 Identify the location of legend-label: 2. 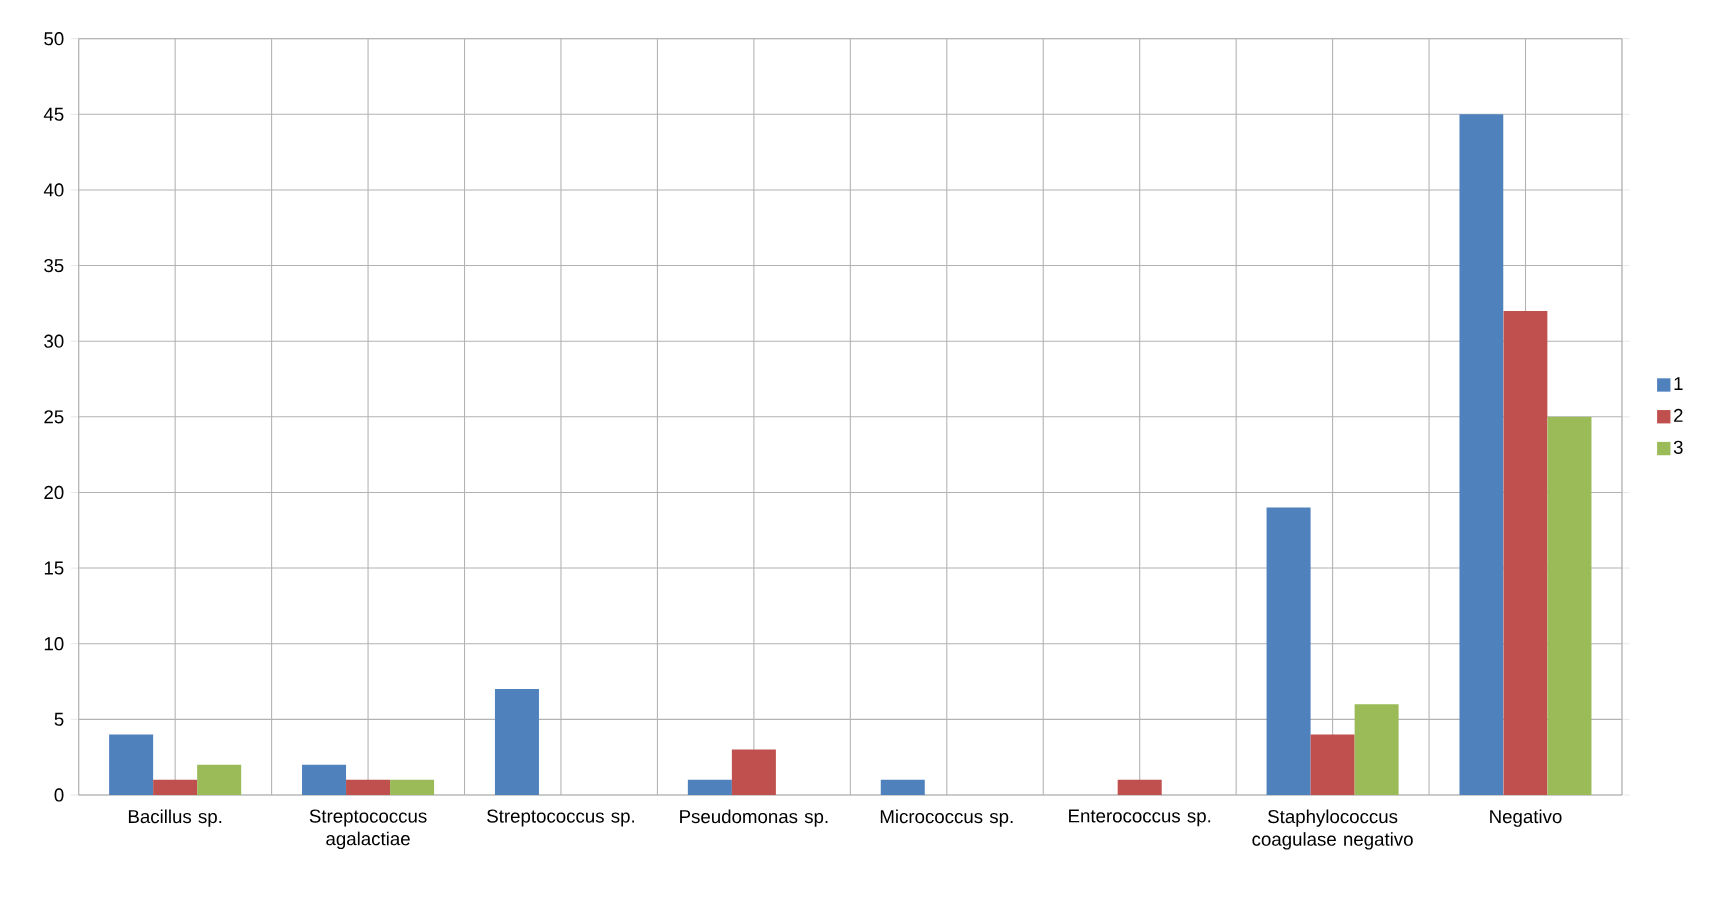
(1678, 415).